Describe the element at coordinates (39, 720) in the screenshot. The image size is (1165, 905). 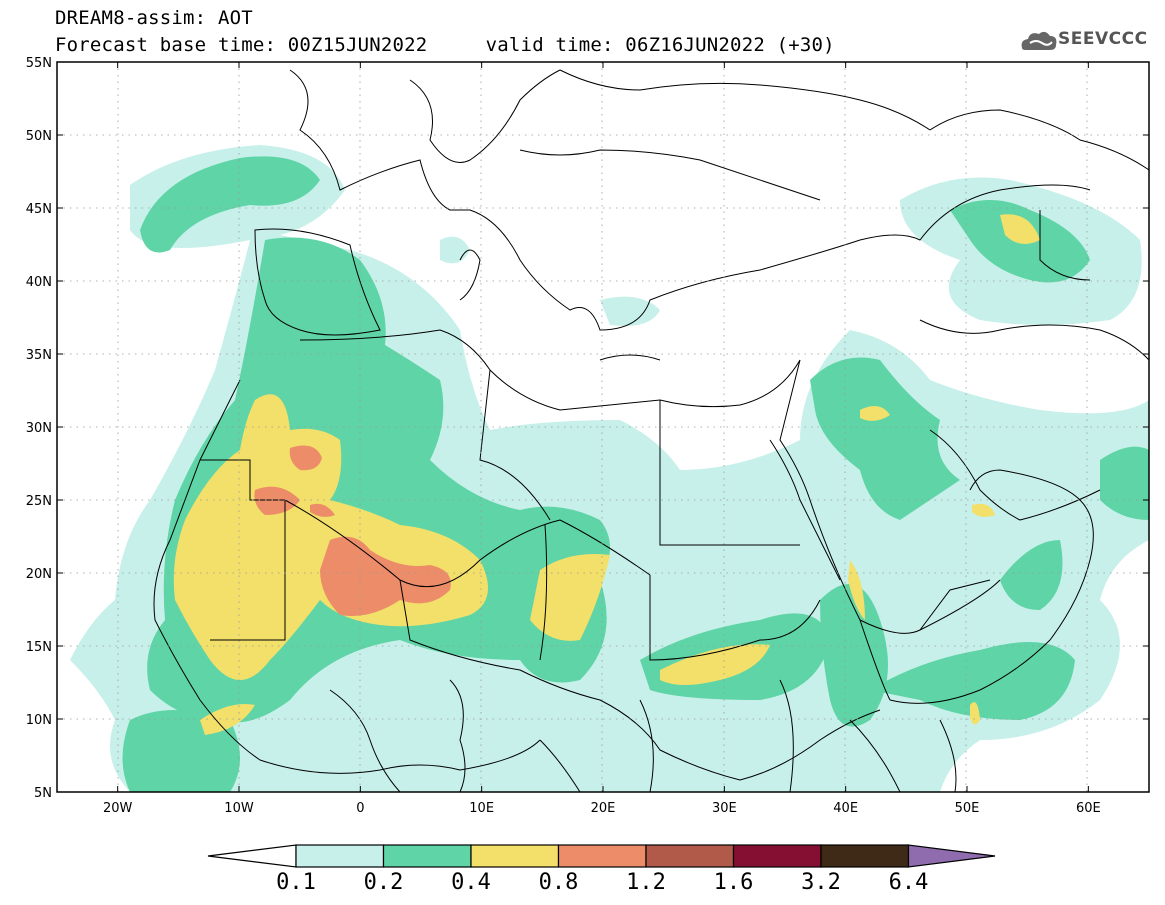
I see `lat-label: 10N` at that location.